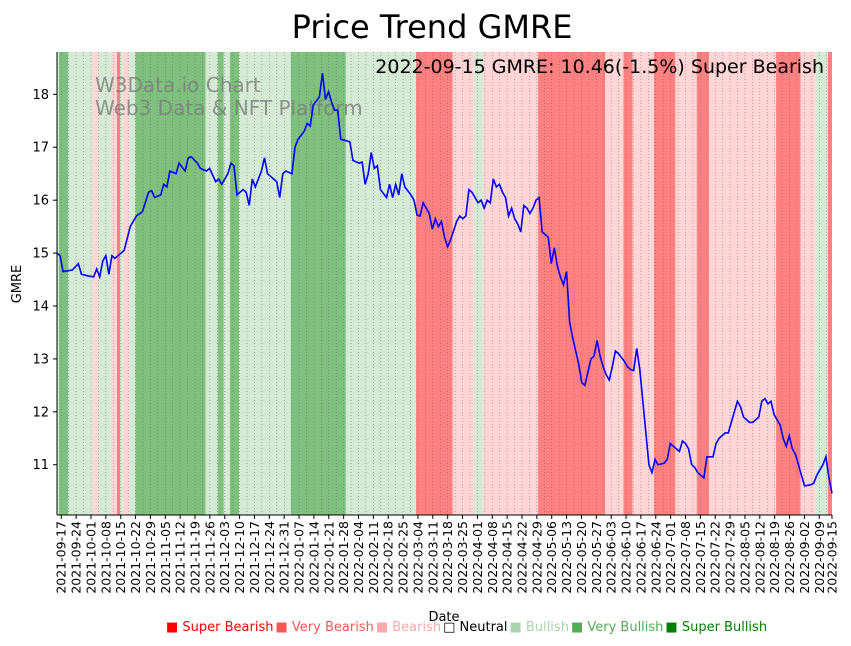 The image size is (851, 646). What do you see at coordinates (61, 557) in the screenshot?
I see `x-tick-label: 2021-09-17` at bounding box center [61, 557].